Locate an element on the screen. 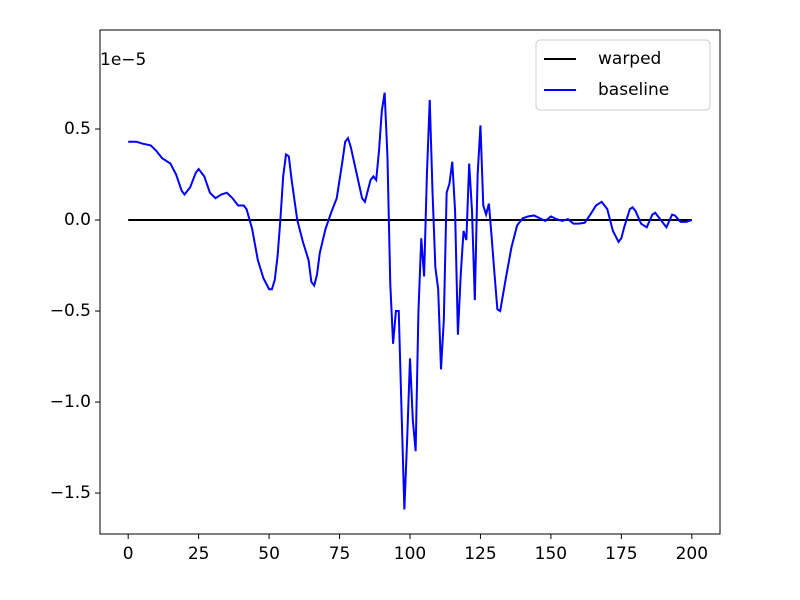  x-tick-label: 100 is located at coordinates (410, 554).